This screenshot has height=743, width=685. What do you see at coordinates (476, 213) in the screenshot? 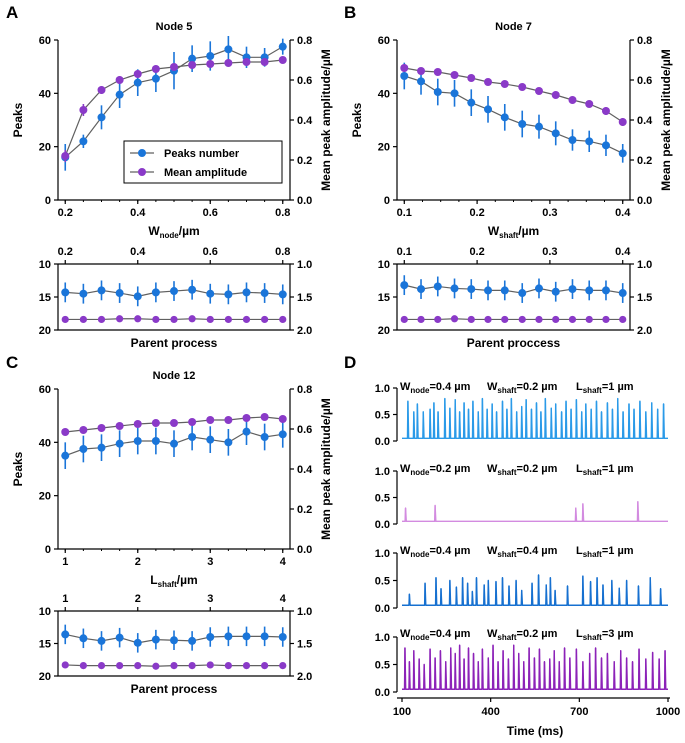
I see `x-tick-label: 0.2` at bounding box center [476, 213].